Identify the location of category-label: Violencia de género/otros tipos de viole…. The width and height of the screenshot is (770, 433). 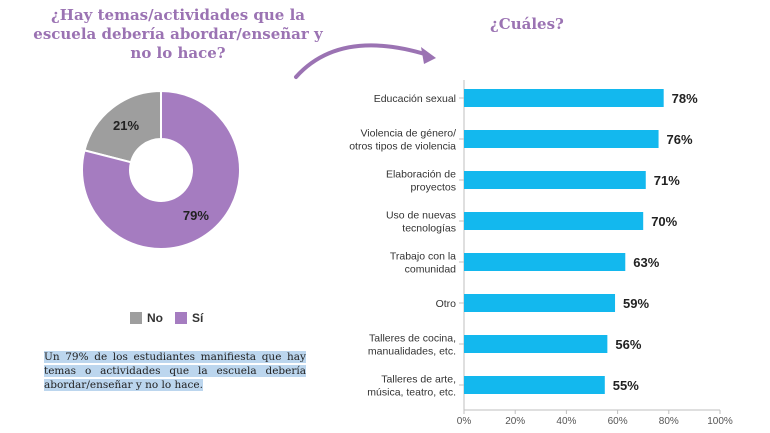
(402, 140).